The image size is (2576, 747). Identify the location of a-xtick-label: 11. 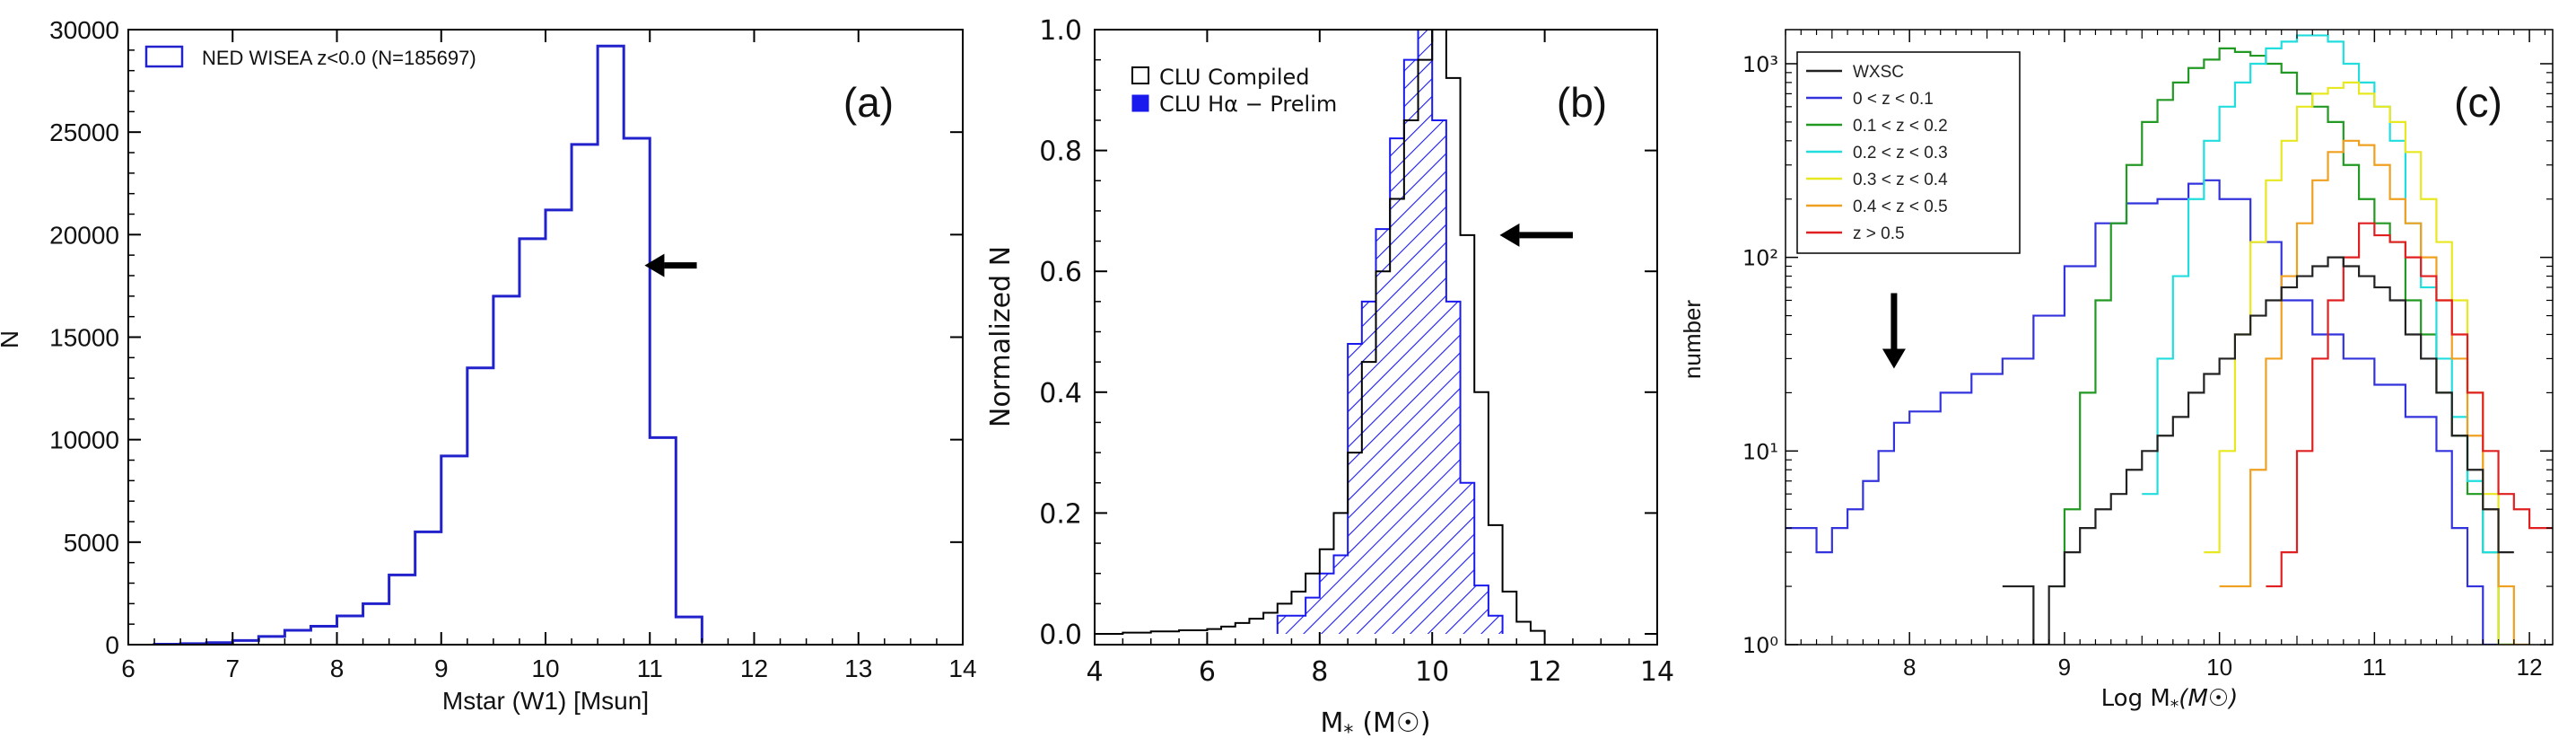
(650, 669).